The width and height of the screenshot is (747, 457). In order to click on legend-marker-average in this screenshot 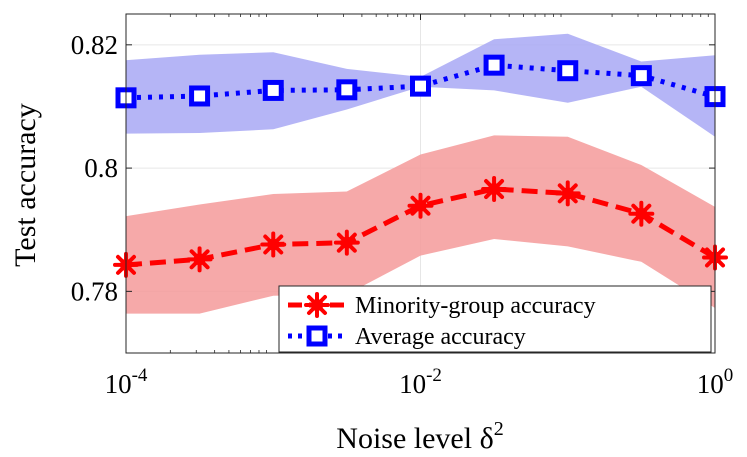, I will do `click(317, 336)`.